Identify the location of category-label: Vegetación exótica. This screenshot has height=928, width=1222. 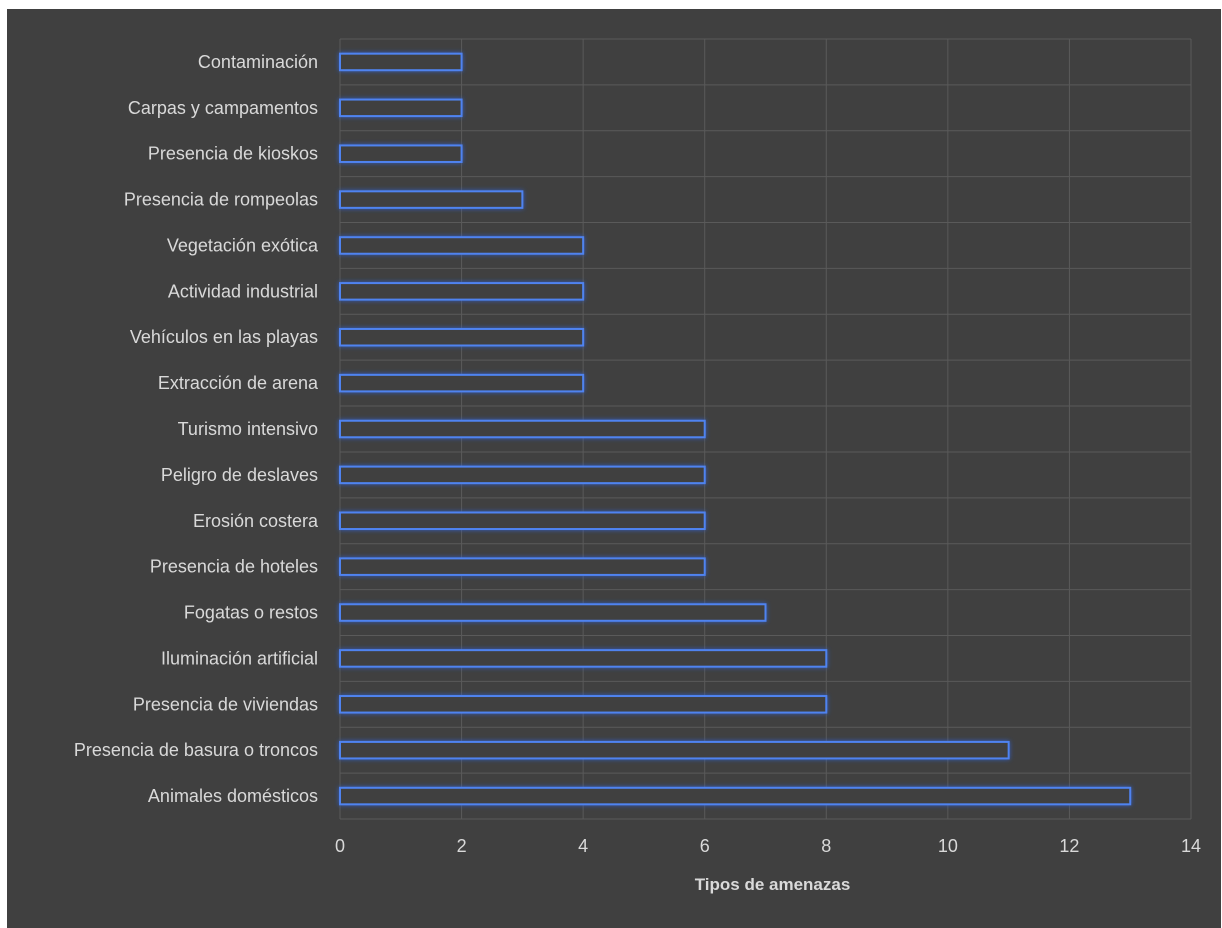
(243, 245).